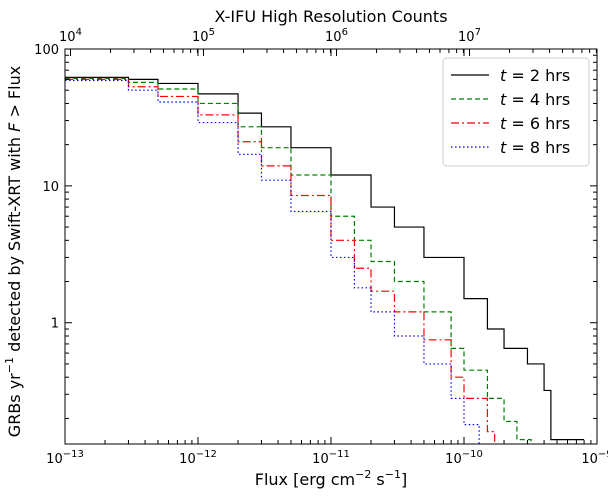 This screenshot has width=608, height=496. What do you see at coordinates (594, 458) in the screenshot?
I see `x-tick-label: 10−9` at bounding box center [594, 458].